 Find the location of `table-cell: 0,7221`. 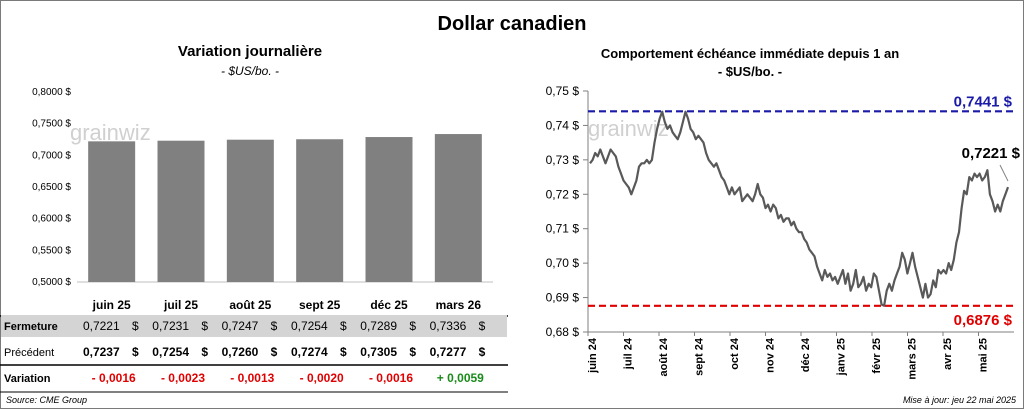

table-cell: 0,7221 is located at coordinates (101, 326).